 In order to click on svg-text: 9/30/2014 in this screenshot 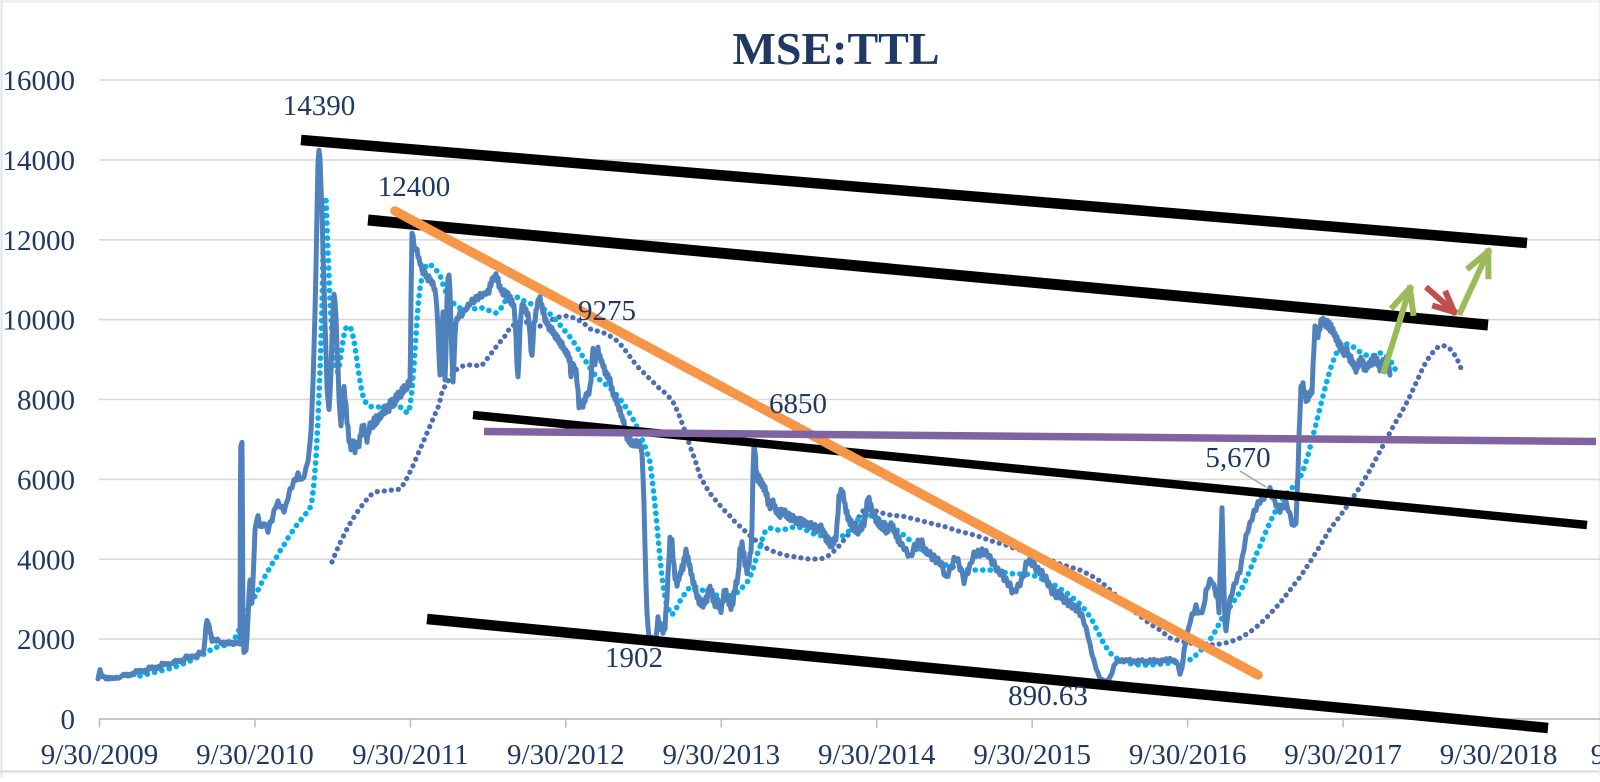, I will do `click(877, 755)`.